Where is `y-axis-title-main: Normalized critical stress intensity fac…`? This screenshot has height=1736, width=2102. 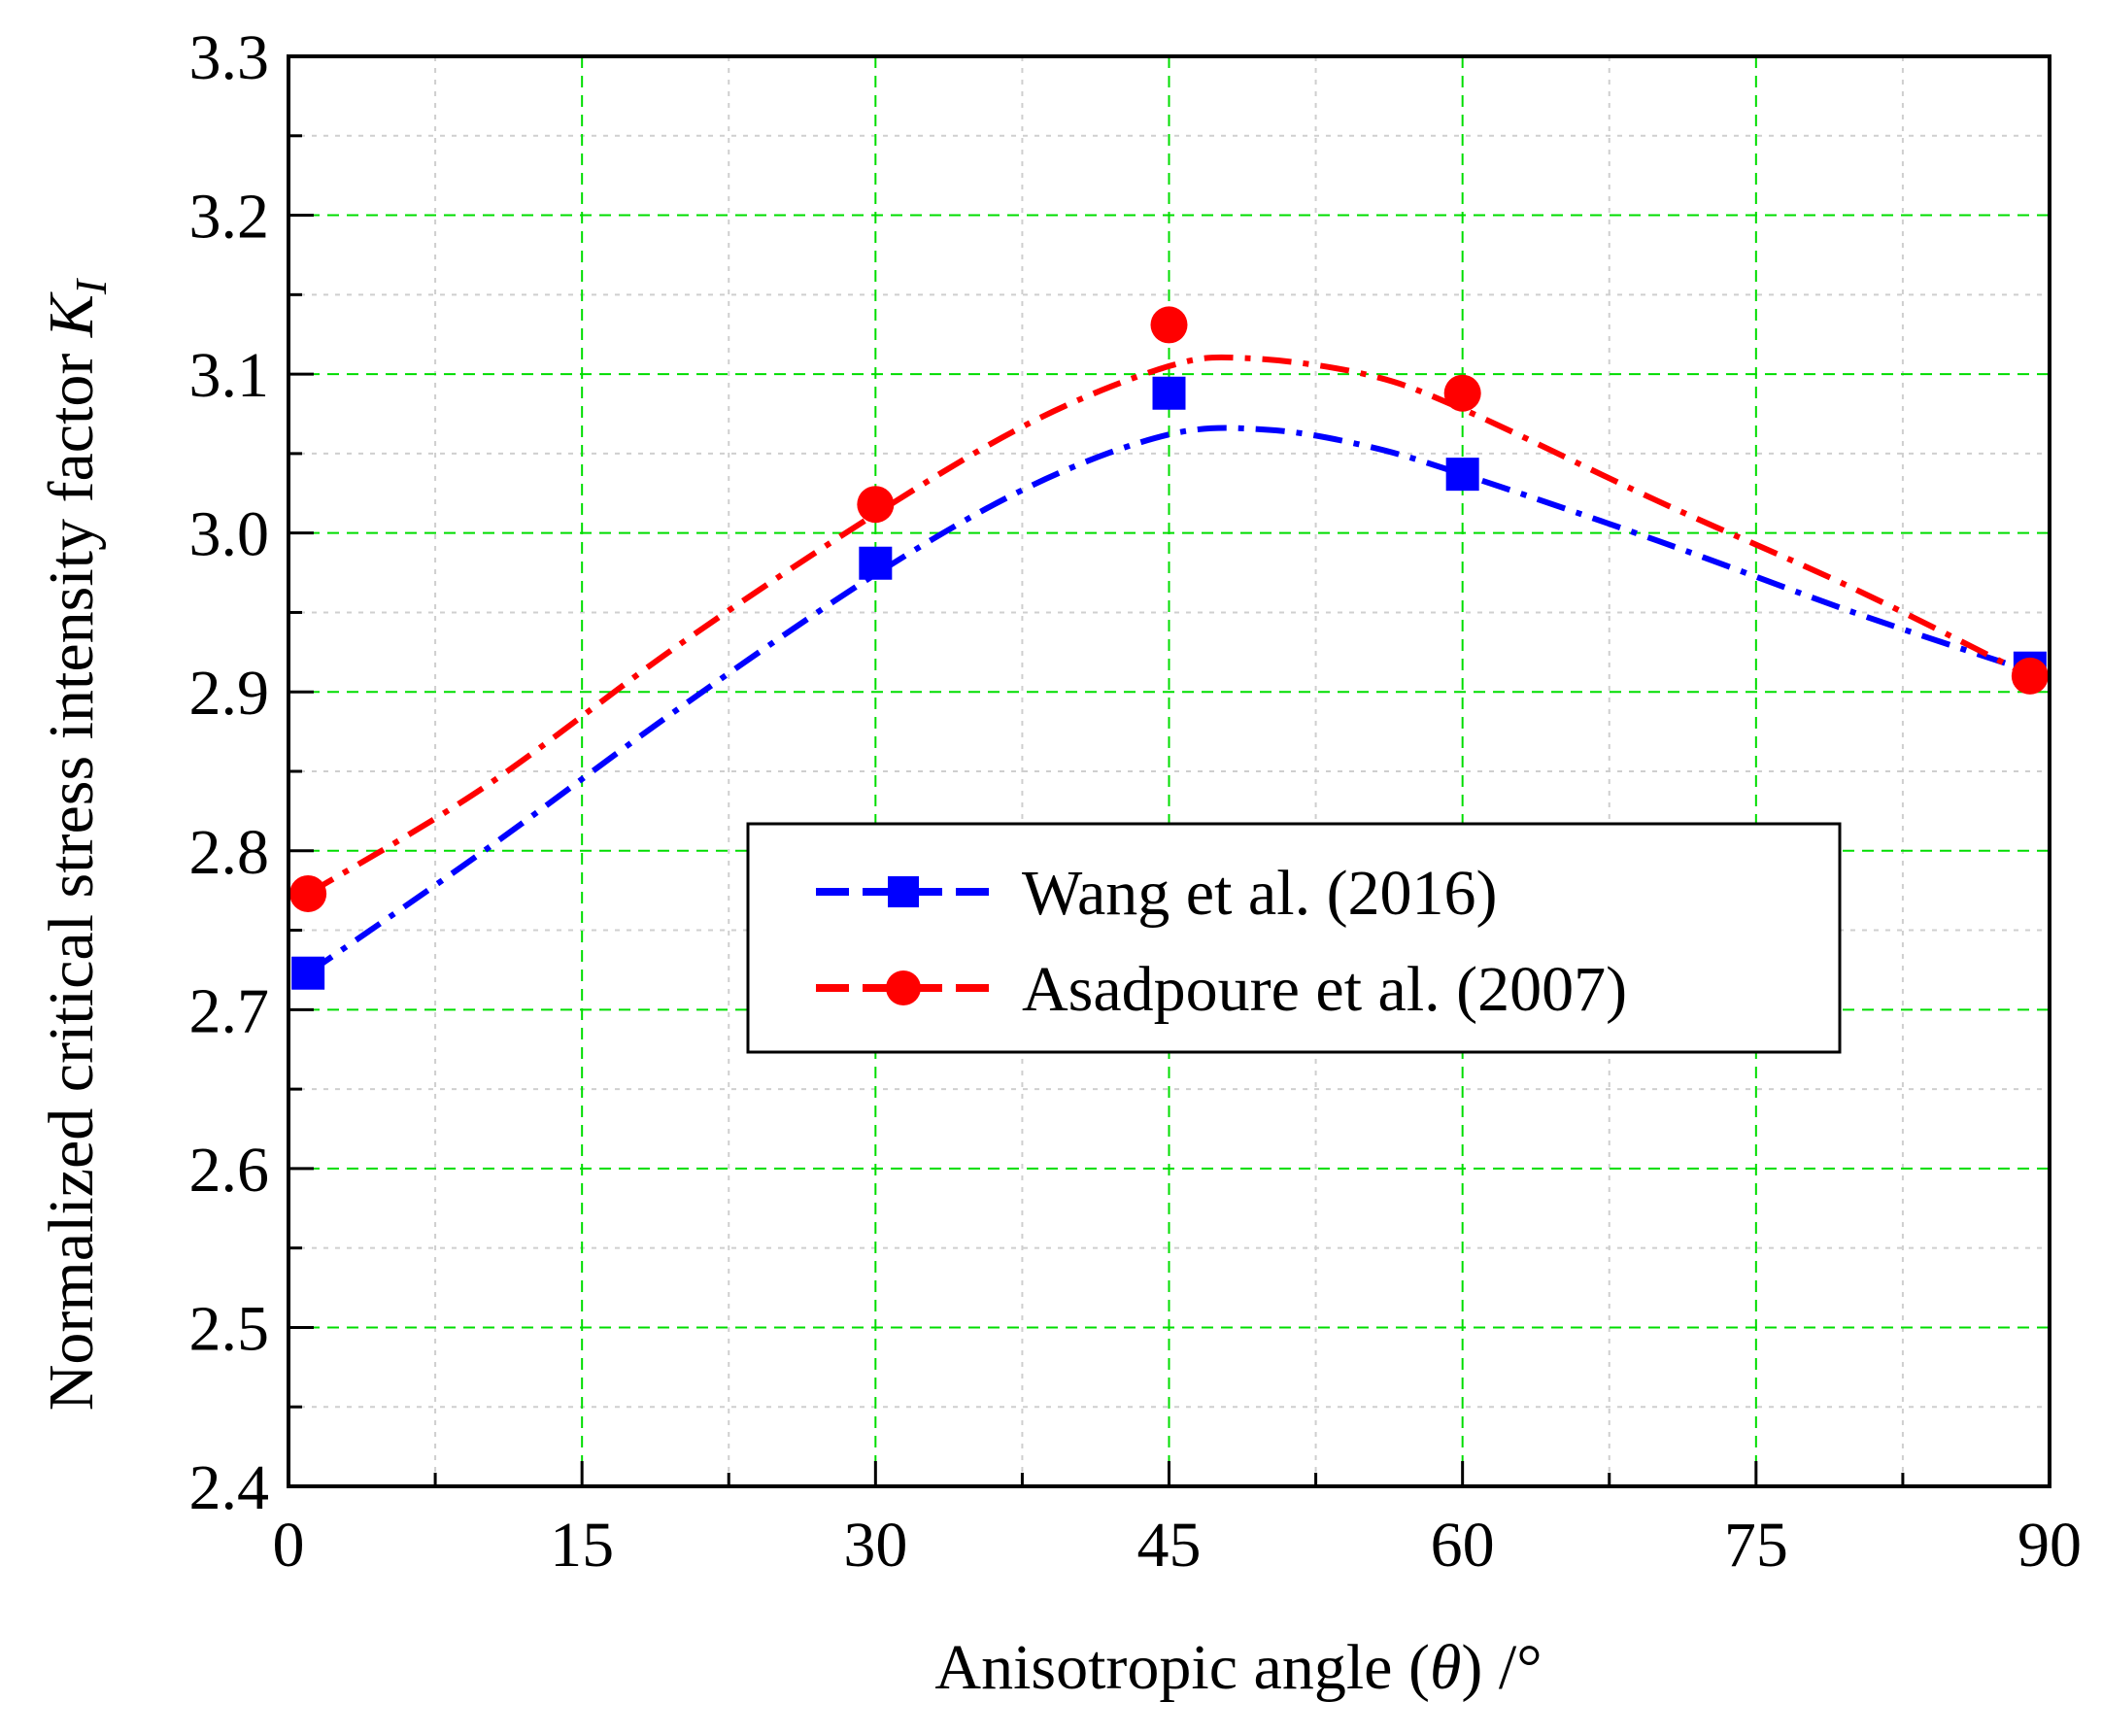 y-axis-title-main: Normalized critical stress intensity fac… is located at coordinates (71, 874).